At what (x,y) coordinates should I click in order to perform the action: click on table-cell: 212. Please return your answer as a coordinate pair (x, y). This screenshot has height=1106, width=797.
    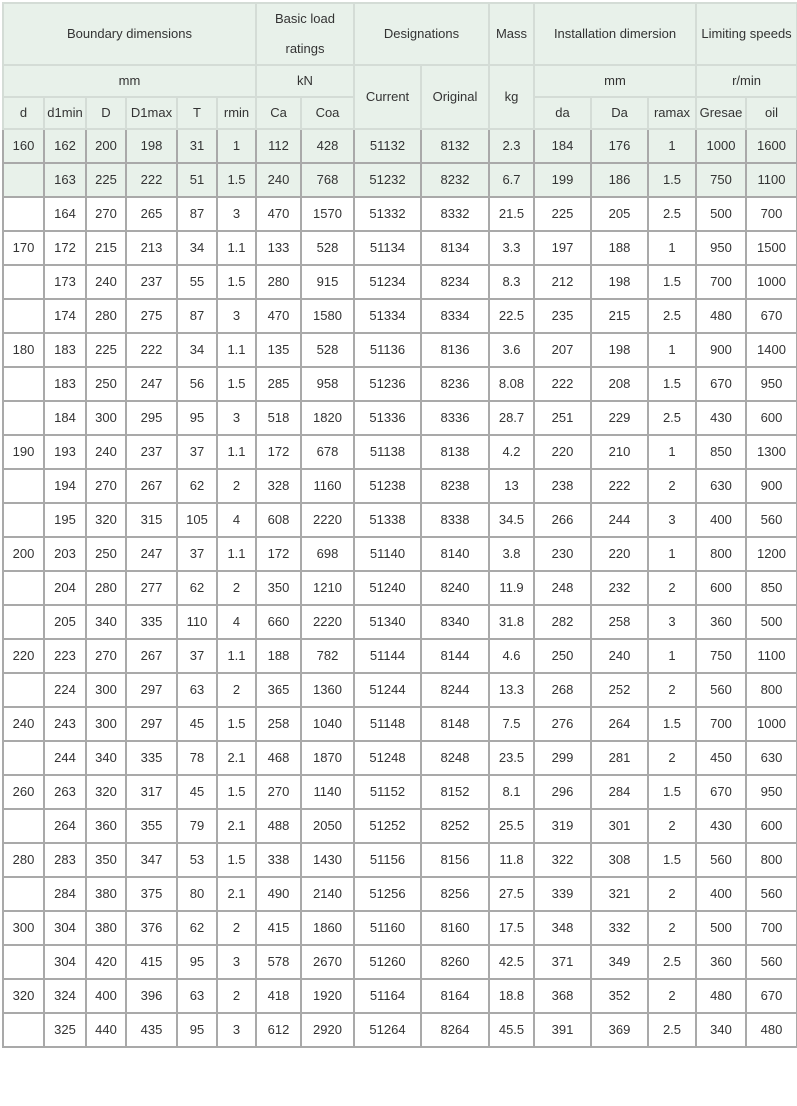
    Looking at the image, I should click on (562, 282).